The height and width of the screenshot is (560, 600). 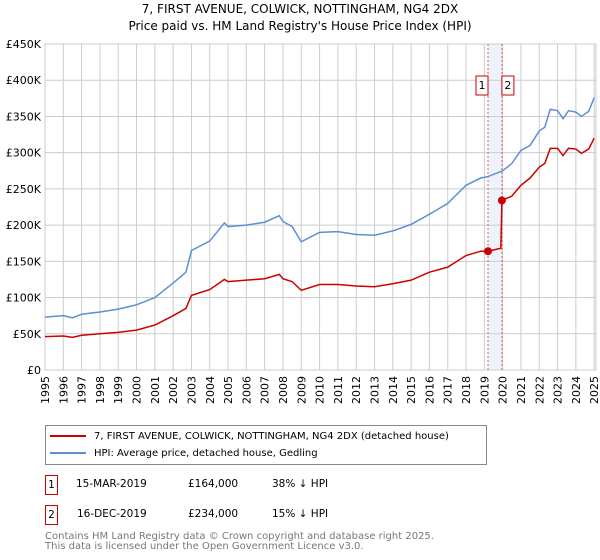 I want to click on x-tick-label: 2000, so click(x=137, y=390).